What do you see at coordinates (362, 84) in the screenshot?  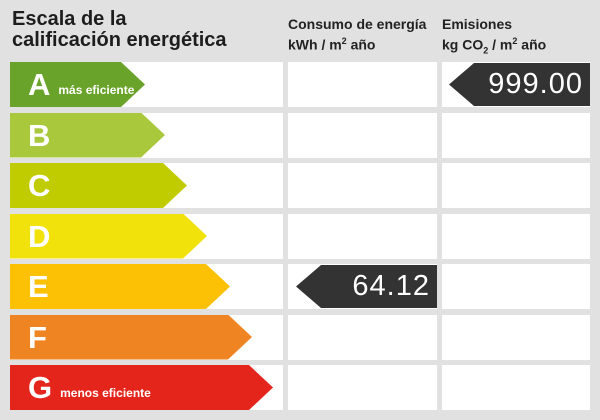 I see `consumo-cell-a` at bounding box center [362, 84].